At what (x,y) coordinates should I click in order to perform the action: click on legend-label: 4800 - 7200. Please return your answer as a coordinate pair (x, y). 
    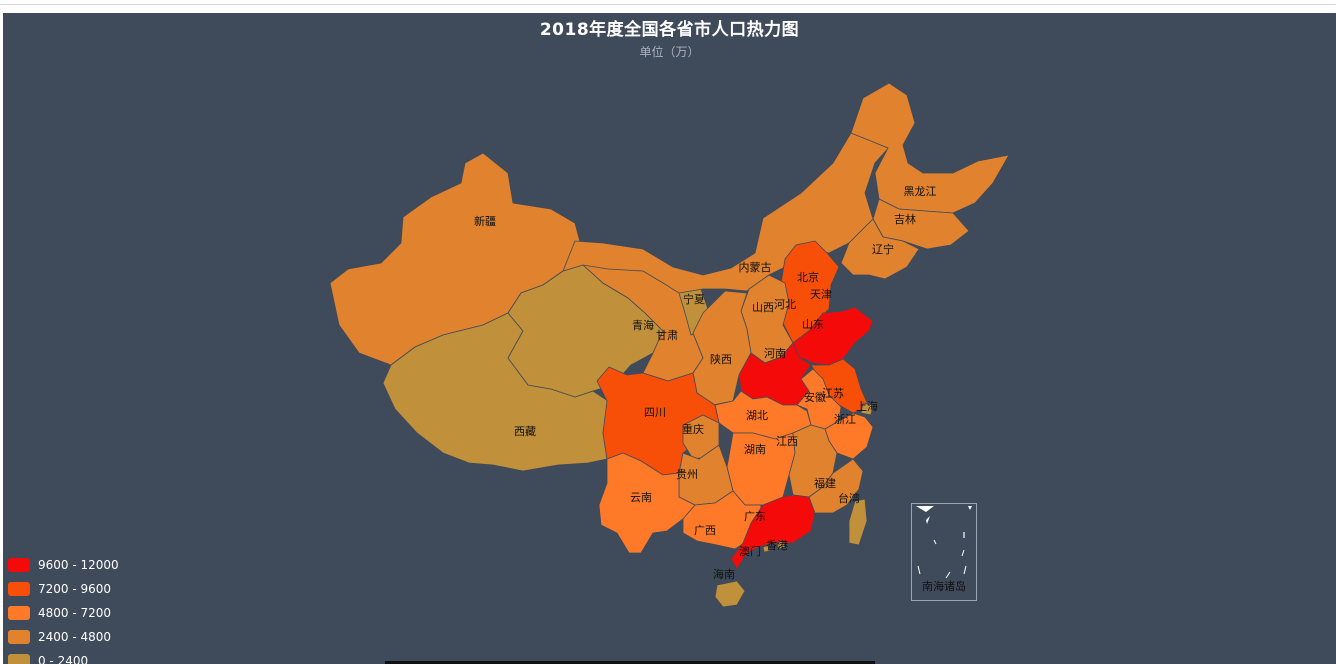
    Looking at the image, I should click on (75, 613).